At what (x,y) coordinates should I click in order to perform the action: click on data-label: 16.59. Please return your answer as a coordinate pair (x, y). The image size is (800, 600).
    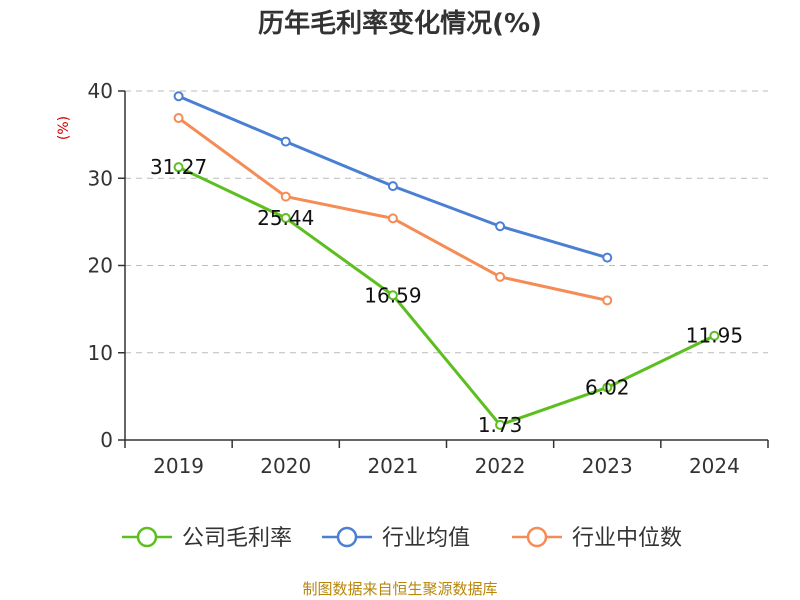
    Looking at the image, I should click on (392, 295).